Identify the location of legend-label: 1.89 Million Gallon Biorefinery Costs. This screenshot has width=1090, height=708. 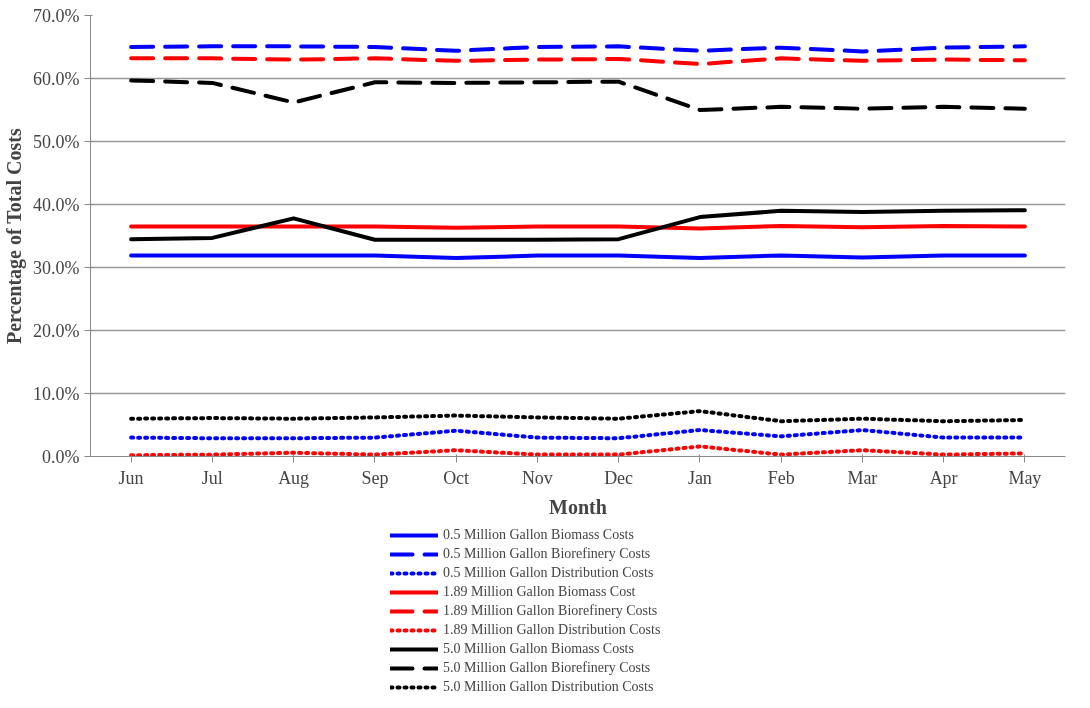
(550, 611).